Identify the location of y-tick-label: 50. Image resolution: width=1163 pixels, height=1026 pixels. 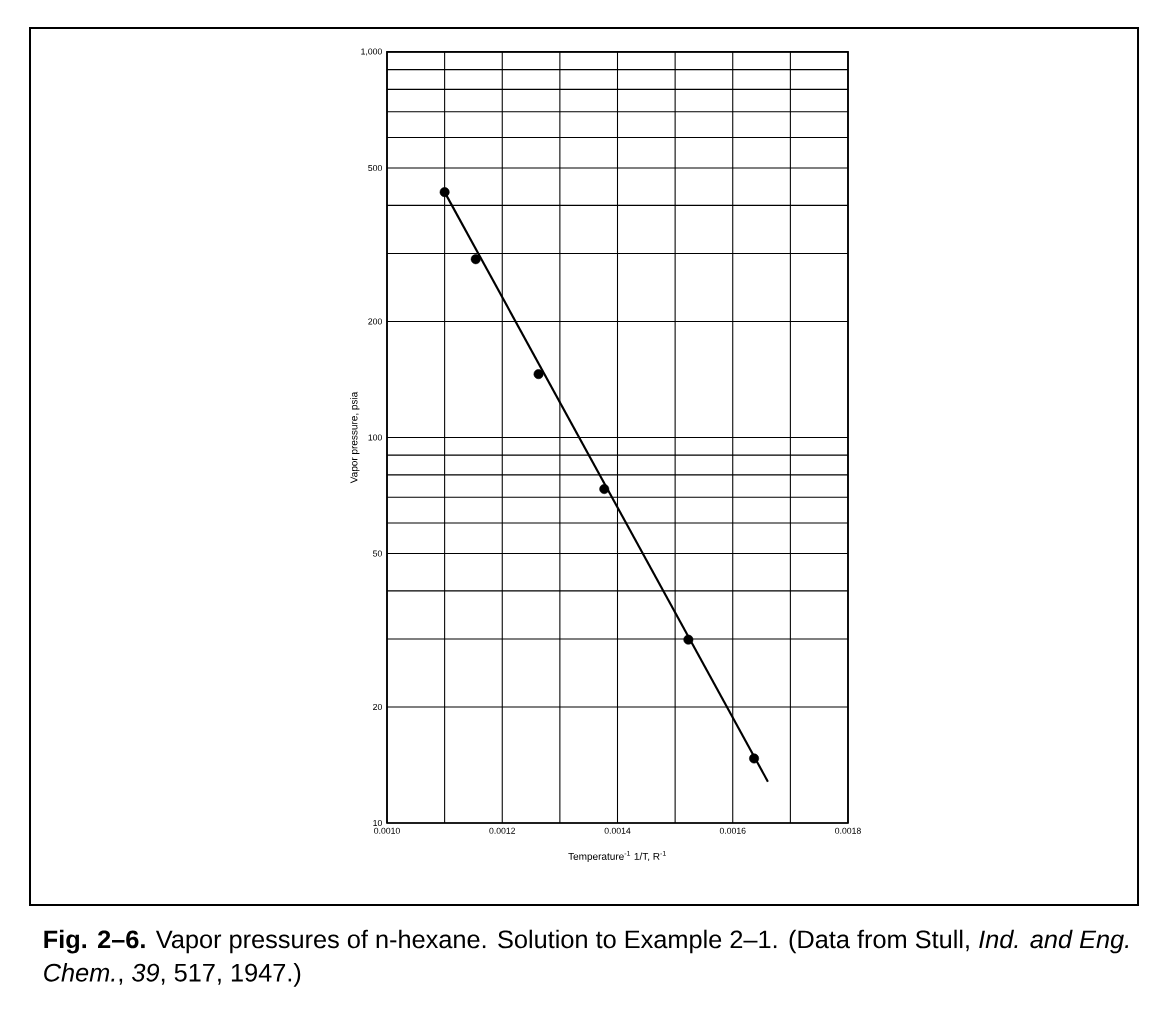
(377, 553).